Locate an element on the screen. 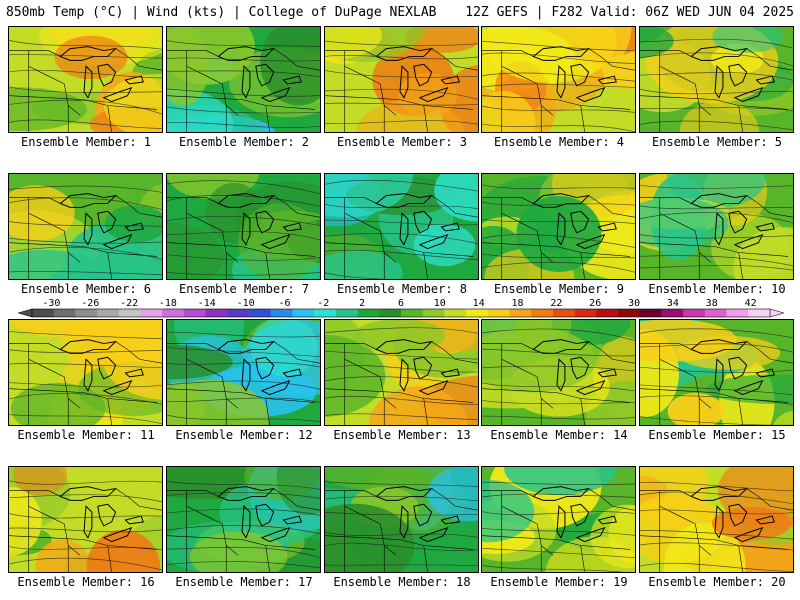 The width and height of the screenshot is (800, 600). colorbar-tick-label: -30 is located at coordinates (51, 303).